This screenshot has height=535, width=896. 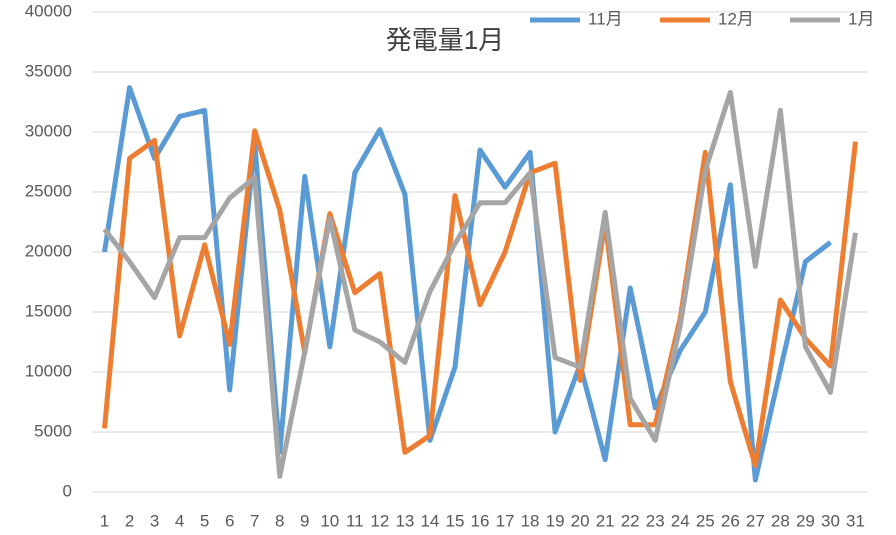 What do you see at coordinates (530, 520) in the screenshot?
I see `x-tick-label: 18` at bounding box center [530, 520].